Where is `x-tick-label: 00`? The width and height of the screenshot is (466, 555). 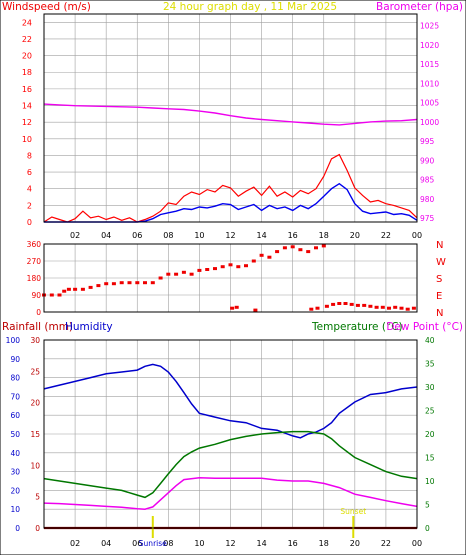 x-tick-label: 00 is located at coordinates (417, 543).